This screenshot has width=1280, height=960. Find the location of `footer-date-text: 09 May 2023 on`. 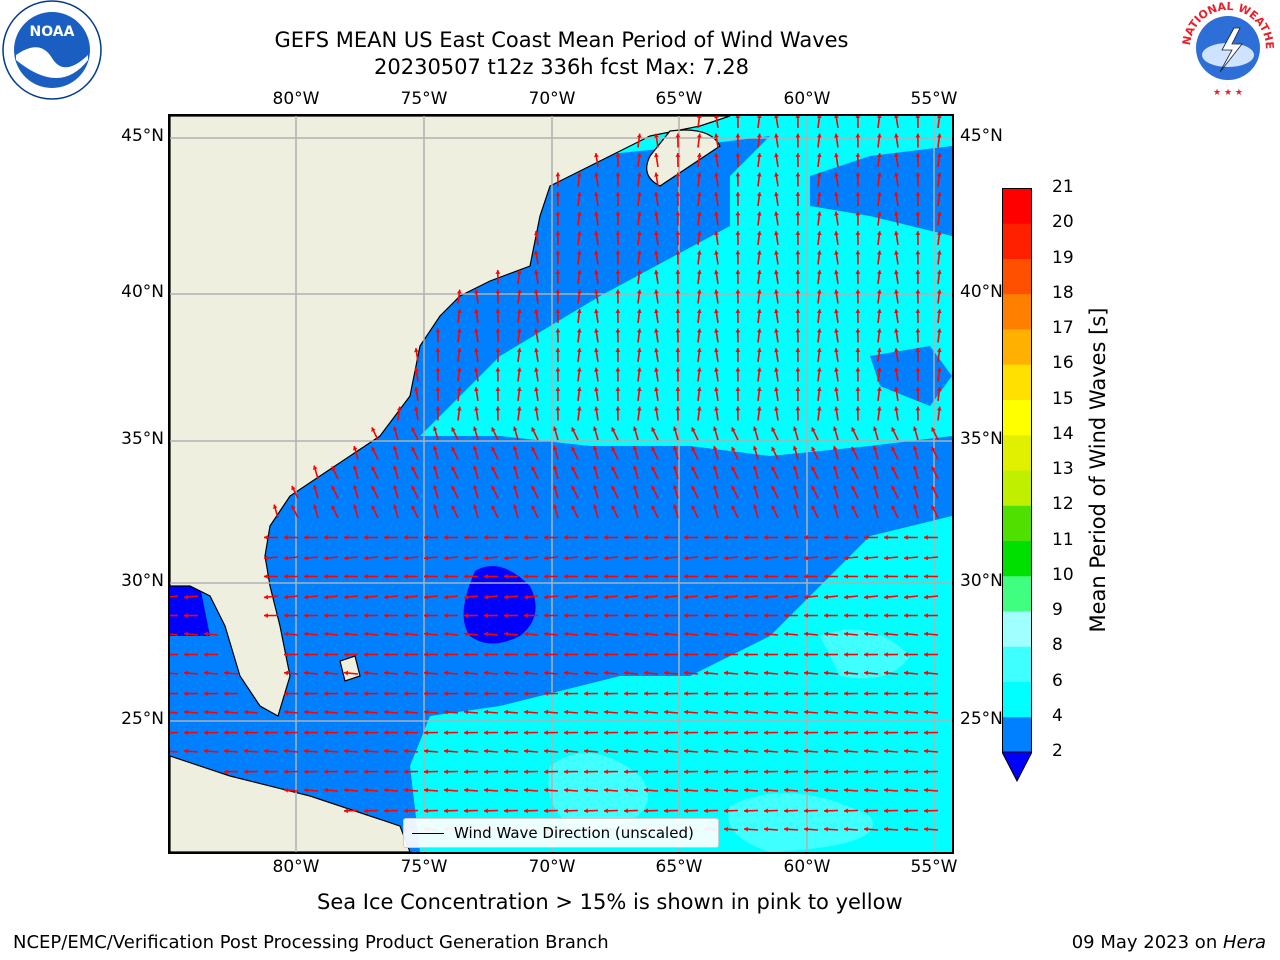

footer-date-text: 09 May 2023 on is located at coordinates (1147, 942).